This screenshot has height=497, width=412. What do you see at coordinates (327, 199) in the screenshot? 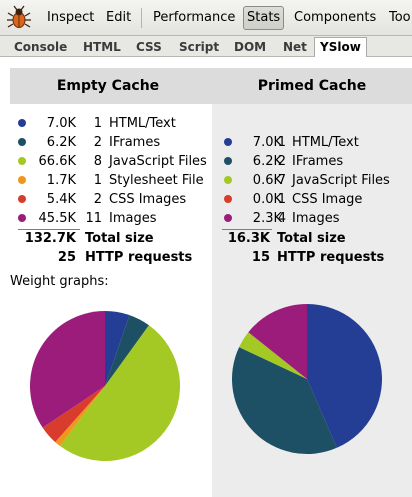
I see `item-label: CSS Image` at bounding box center [327, 199].